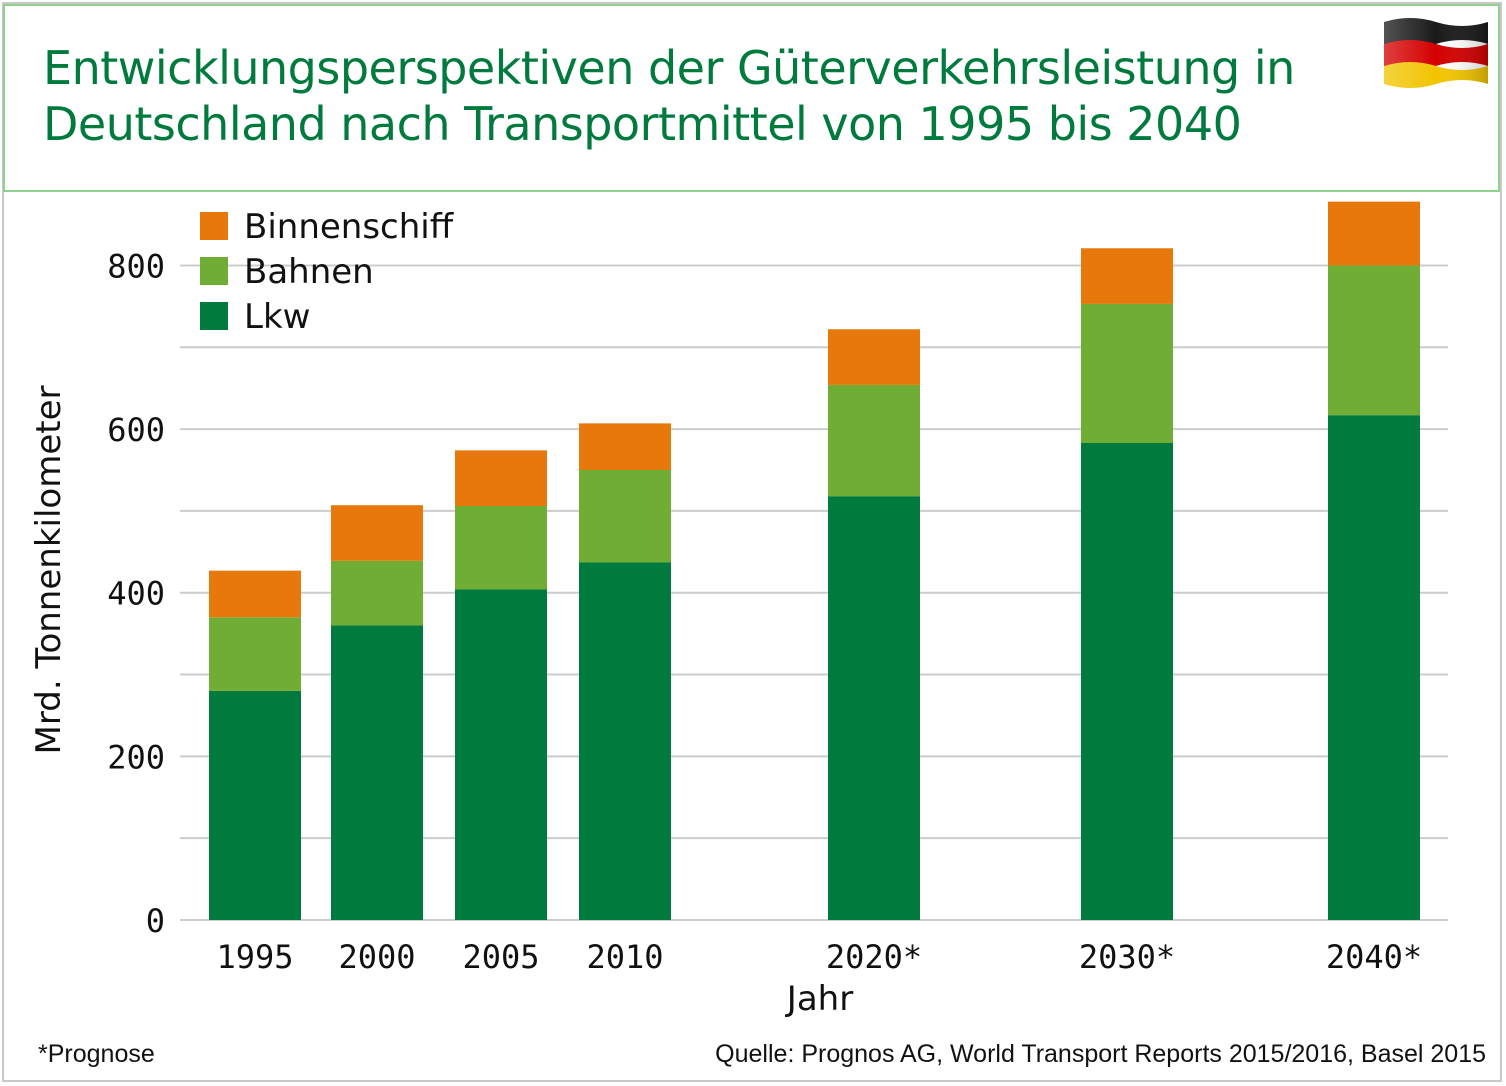 The image size is (1506, 1086). Describe the element at coordinates (819, 999) in the screenshot. I see `x-axis-title: Jahr` at that location.